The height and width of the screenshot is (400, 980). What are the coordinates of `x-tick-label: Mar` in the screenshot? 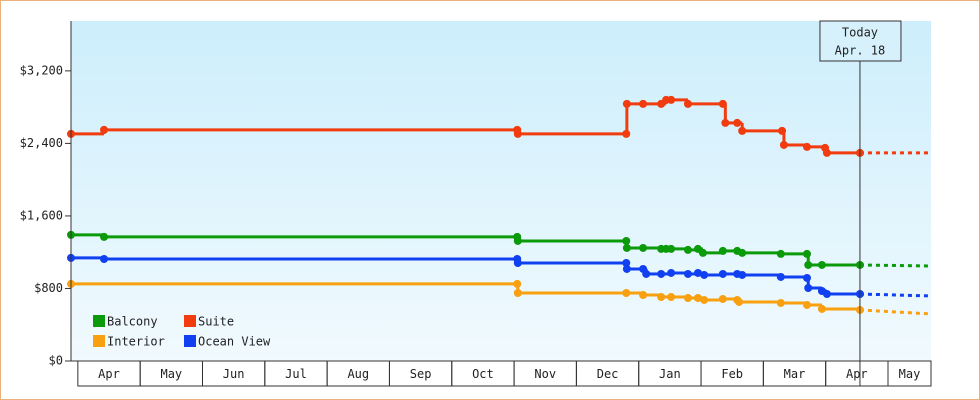 It's located at (795, 374).